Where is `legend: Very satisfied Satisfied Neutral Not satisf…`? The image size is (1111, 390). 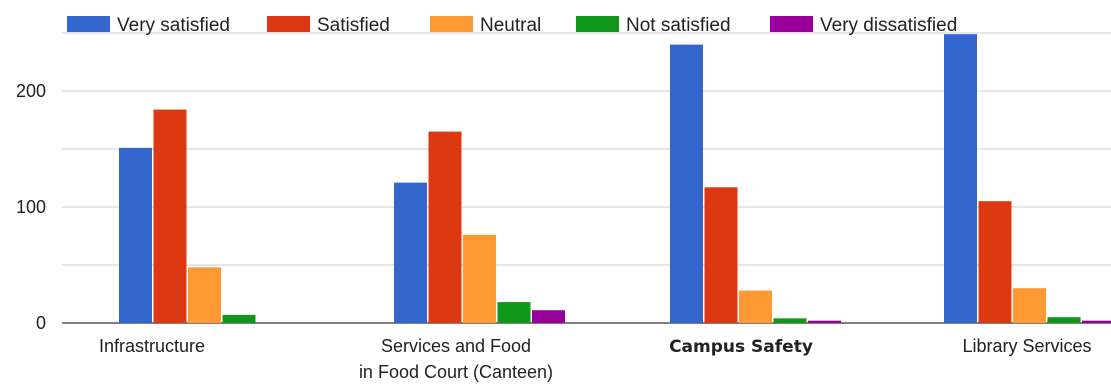 legend: Very satisfied Satisfied Neutral Not satisf… is located at coordinates (512, 25).